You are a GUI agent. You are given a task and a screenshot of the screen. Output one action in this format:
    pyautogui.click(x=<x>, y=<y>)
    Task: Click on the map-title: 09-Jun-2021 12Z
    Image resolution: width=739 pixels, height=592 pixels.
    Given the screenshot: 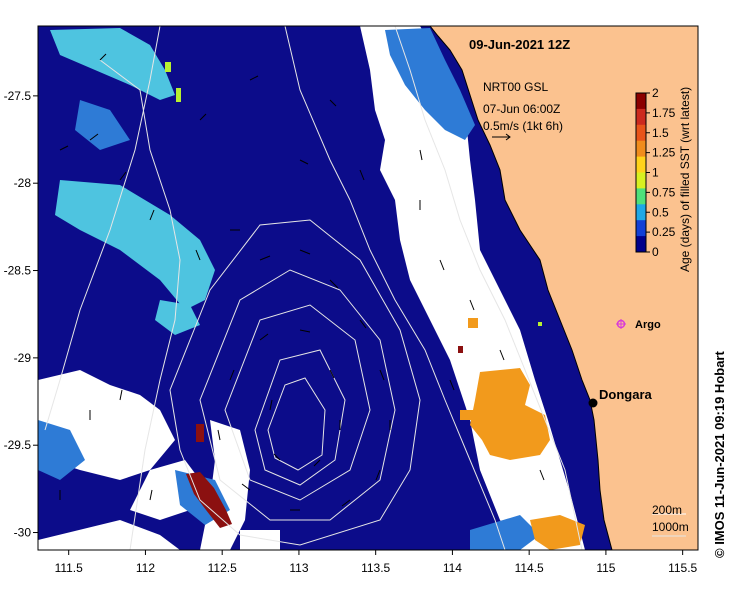 What is the action you would take?
    pyautogui.click(x=519, y=44)
    